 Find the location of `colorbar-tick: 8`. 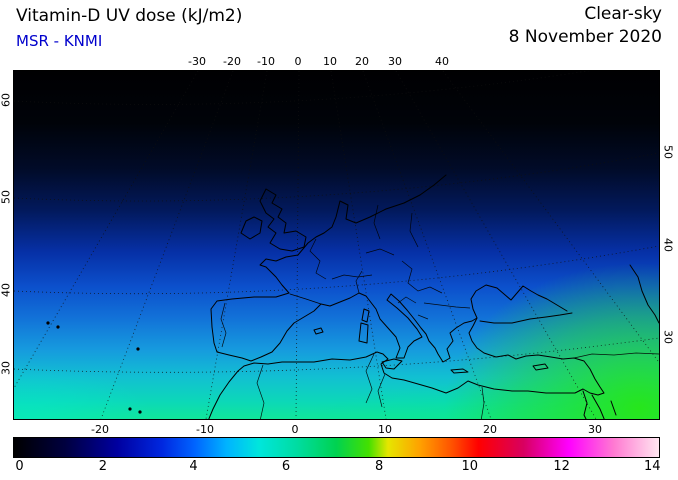

colorbar-tick: 8 is located at coordinates (379, 466).